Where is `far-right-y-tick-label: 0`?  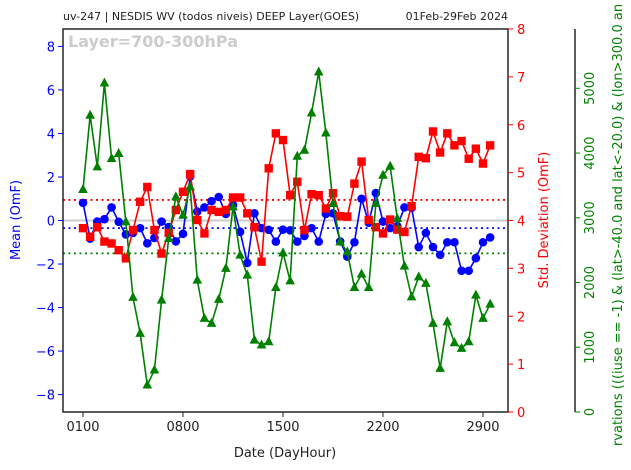 far-right-y-tick-label: 0 is located at coordinates (590, 412).